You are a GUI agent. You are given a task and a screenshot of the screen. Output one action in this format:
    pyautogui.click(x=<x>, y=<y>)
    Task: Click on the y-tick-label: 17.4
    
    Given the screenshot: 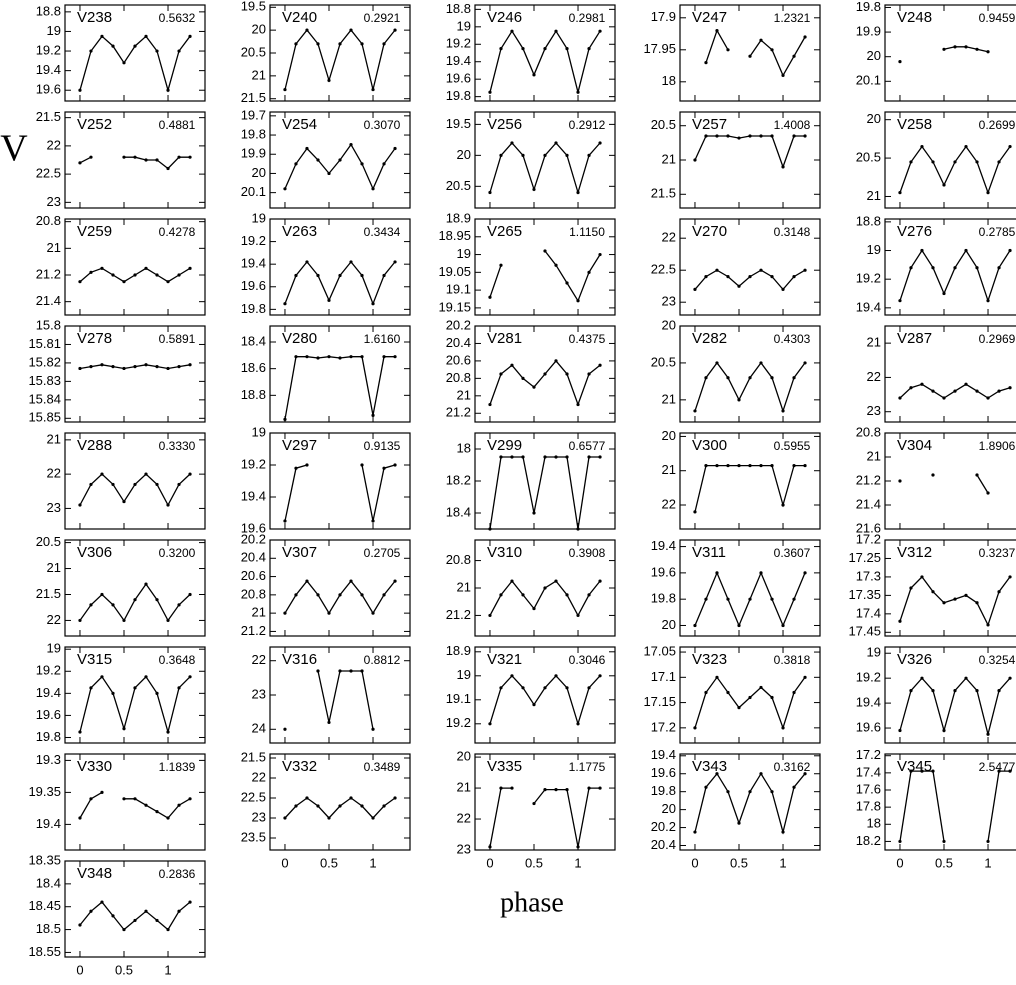 What is the action you would take?
    pyautogui.click(x=868, y=612)
    